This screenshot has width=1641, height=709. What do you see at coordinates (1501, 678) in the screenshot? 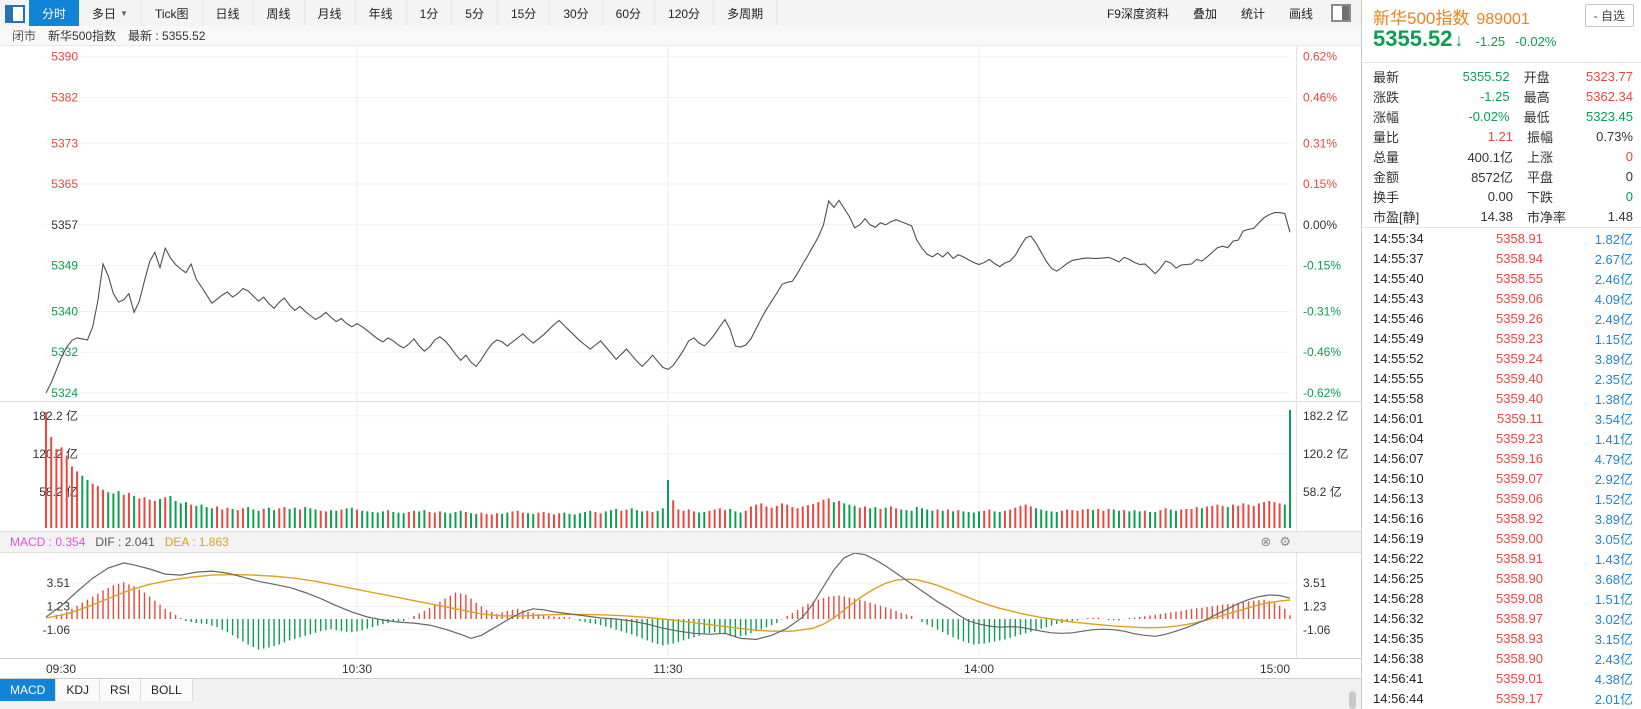
I see `tick-list-item: 14:56:41 5359.01 4.38亿` at bounding box center [1501, 678].